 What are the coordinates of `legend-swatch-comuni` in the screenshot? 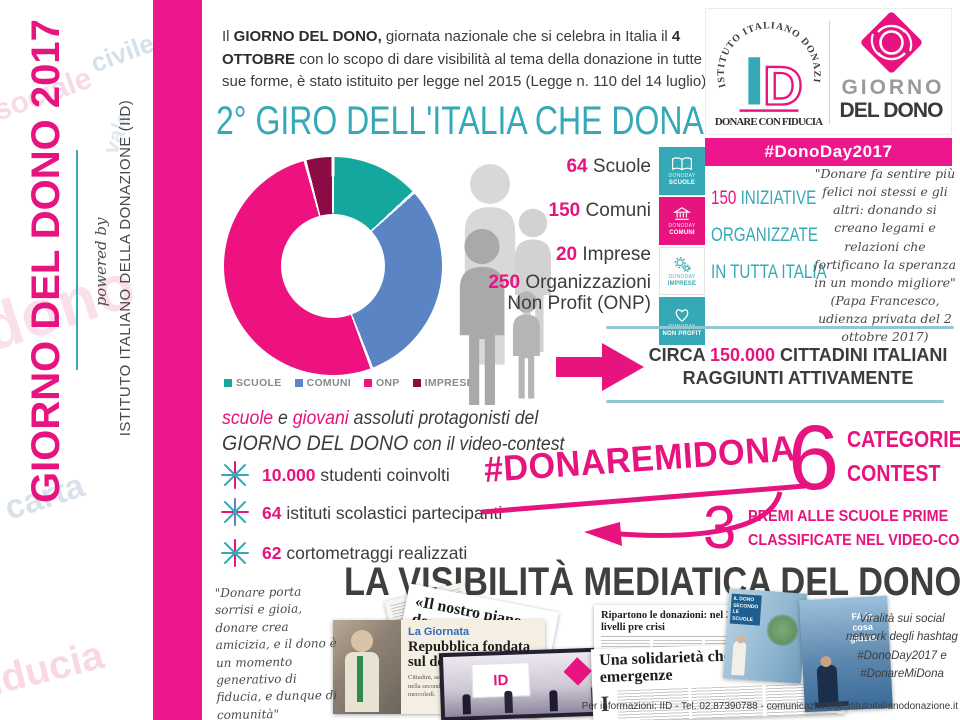 It's located at (298, 383).